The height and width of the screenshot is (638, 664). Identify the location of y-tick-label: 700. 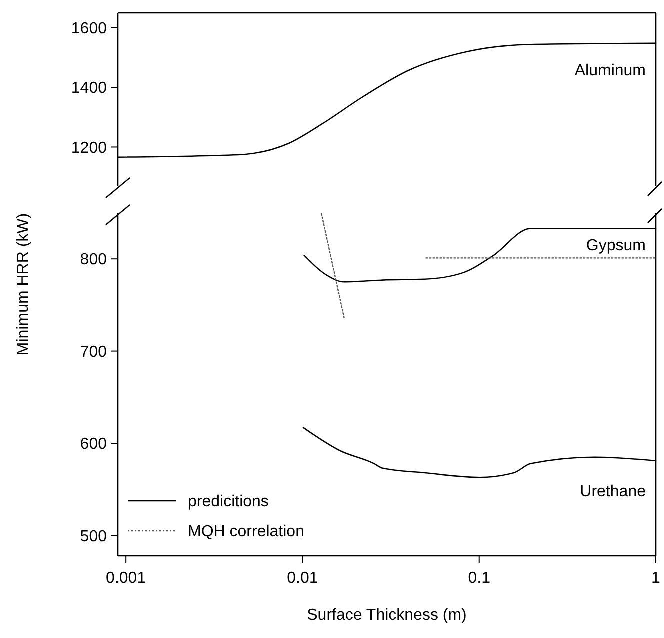
(94, 352).